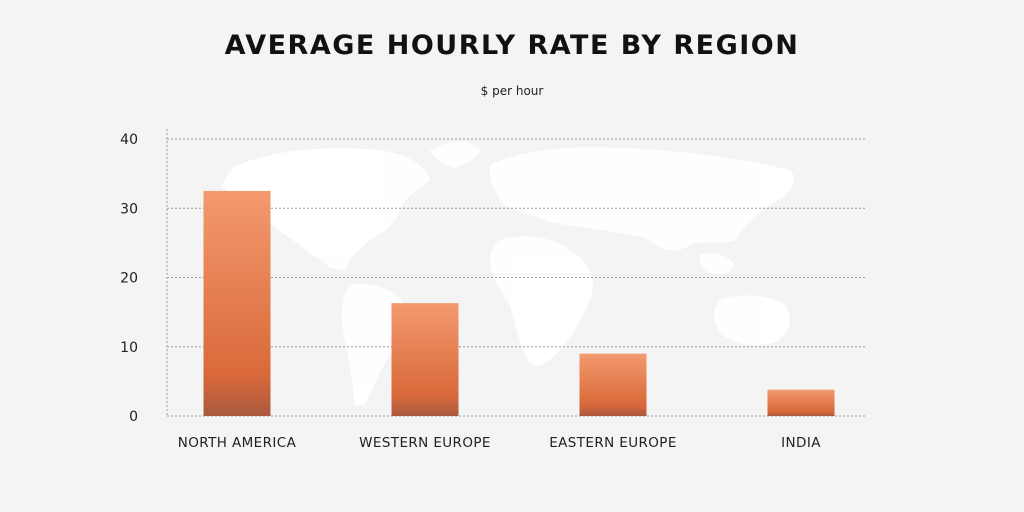 The image size is (1024, 512). What do you see at coordinates (237, 303) in the screenshot?
I see `bar-north-america` at bounding box center [237, 303].